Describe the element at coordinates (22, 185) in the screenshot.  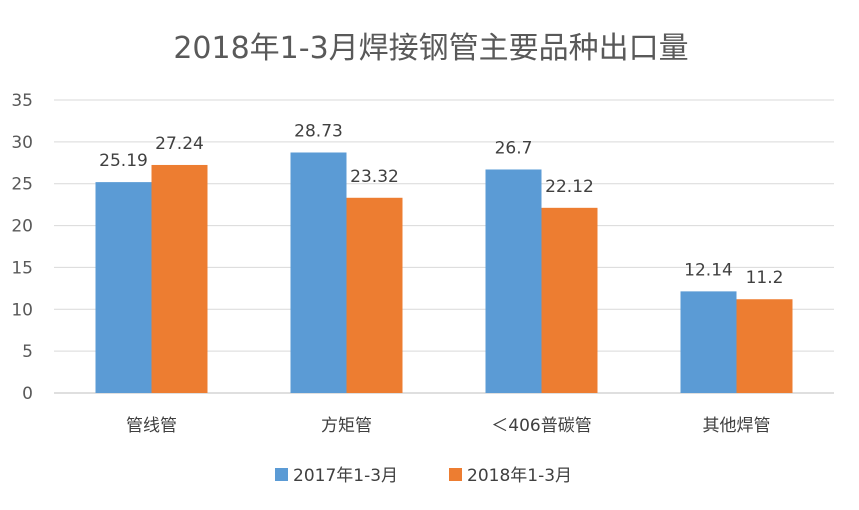
I see `y-tick-label: 25` at that location.